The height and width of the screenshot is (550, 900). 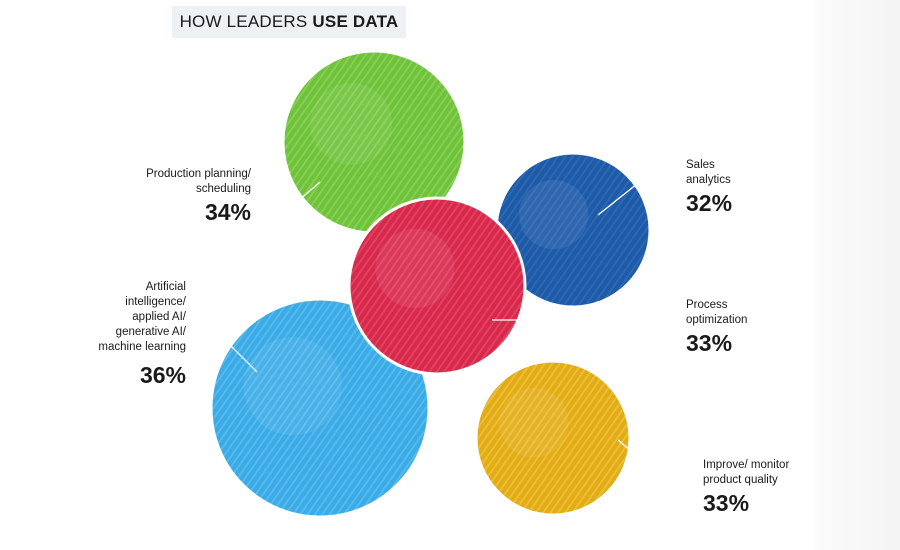 What do you see at coordinates (243, 21) in the screenshot?
I see `chart-title-normal: HOW LEADERS` at bounding box center [243, 21].